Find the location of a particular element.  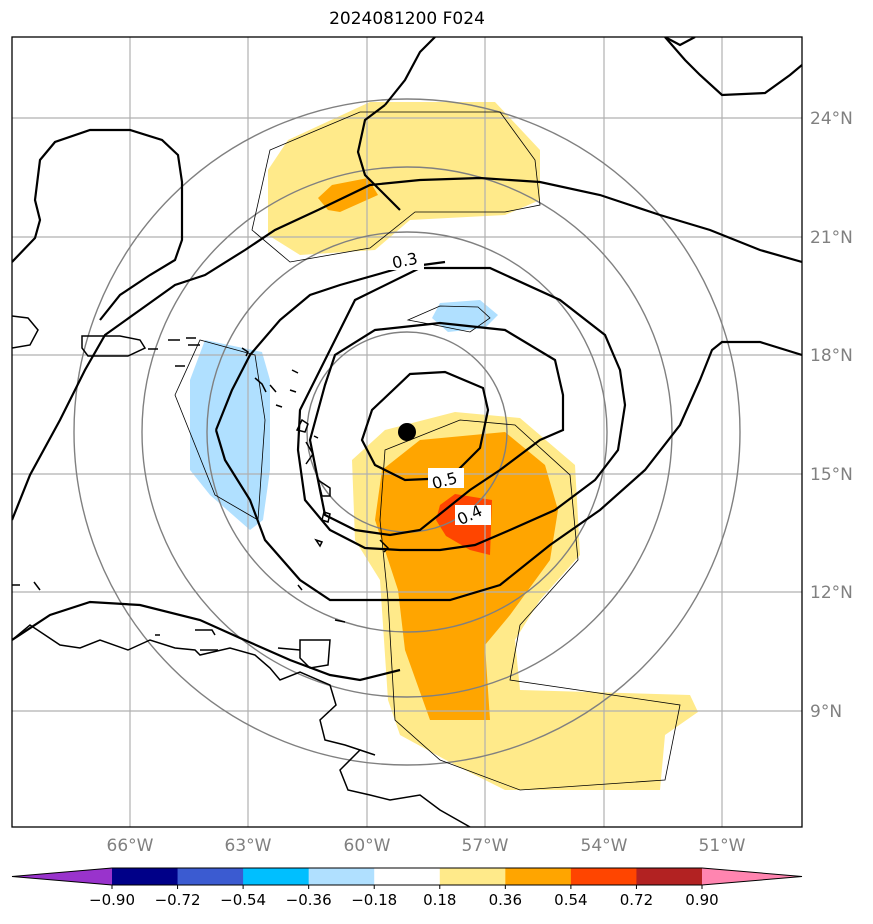

colorbar-tick-label: −0.90 is located at coordinates (112, 900).